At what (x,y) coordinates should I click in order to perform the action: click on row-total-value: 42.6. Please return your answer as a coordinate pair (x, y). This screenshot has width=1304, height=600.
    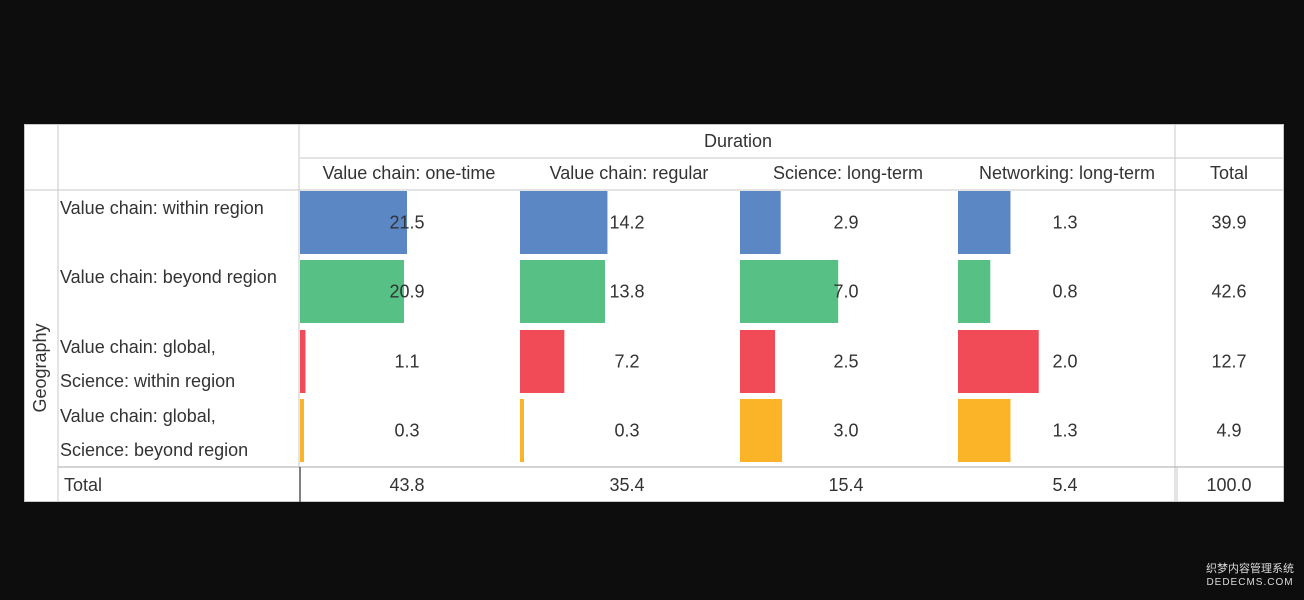
    Looking at the image, I should click on (1228, 291).